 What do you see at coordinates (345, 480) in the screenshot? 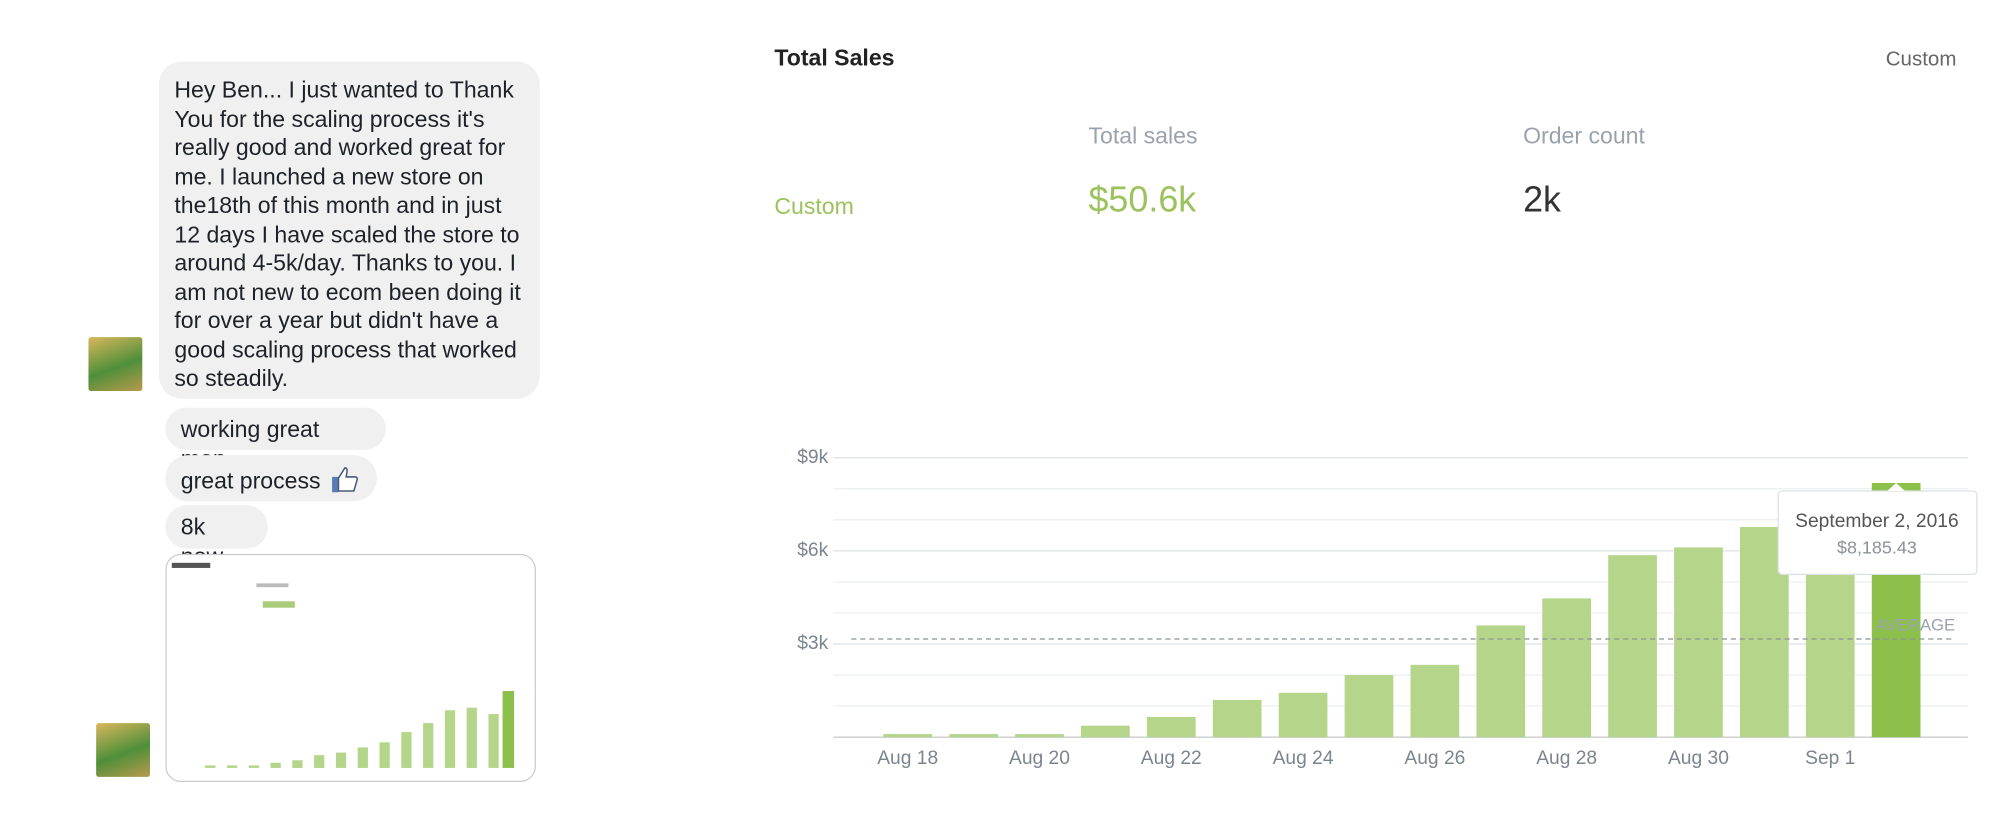
I see `thumbs-up-icon` at bounding box center [345, 480].